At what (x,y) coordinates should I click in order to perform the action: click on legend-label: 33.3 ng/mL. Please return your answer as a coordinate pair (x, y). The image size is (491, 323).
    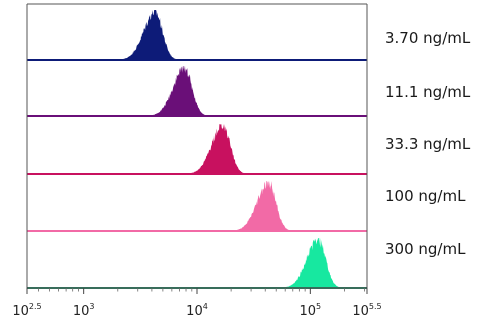
    Looking at the image, I should click on (428, 144).